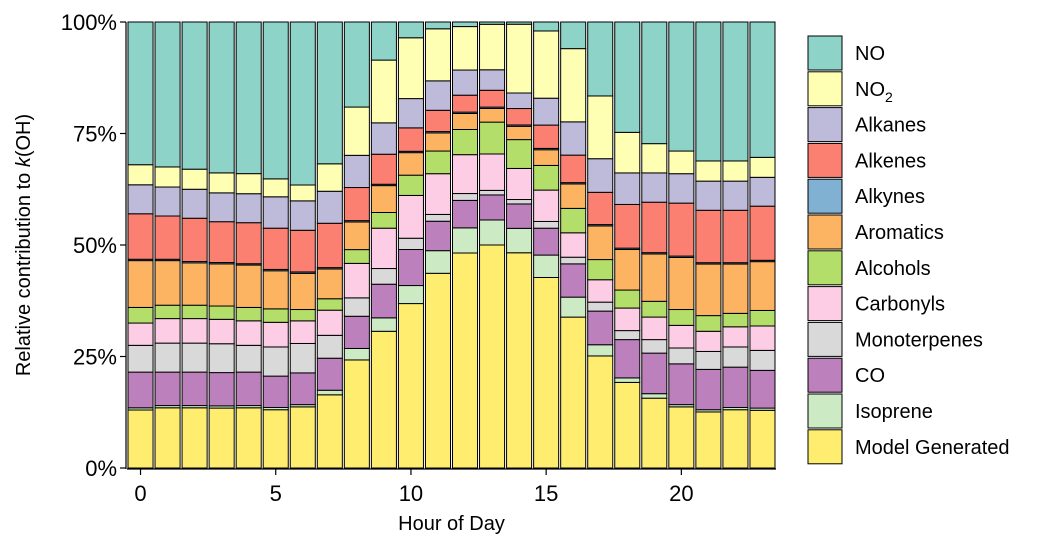 The height and width of the screenshot is (535, 1050). What do you see at coordinates (329, 304) in the screenshot?
I see `bar-segment-hour-7-alcohols` at bounding box center [329, 304].